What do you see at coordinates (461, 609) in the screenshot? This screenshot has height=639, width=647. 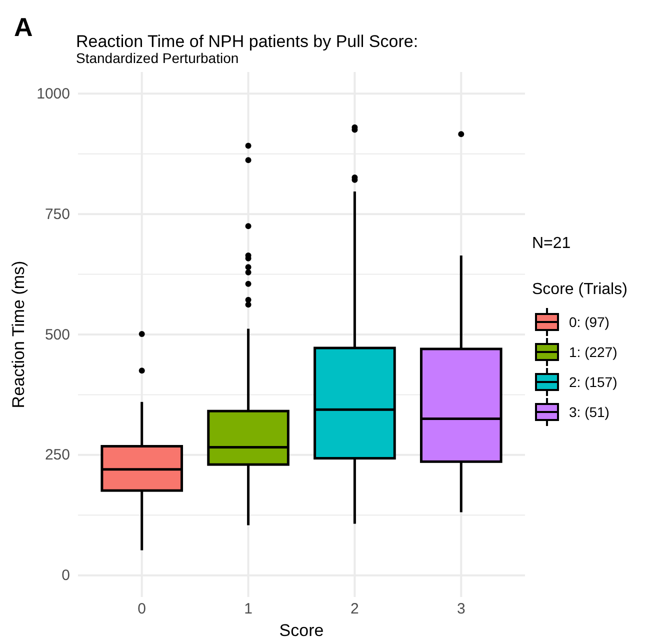 I see `x-tick-label: 3` at bounding box center [461, 609].